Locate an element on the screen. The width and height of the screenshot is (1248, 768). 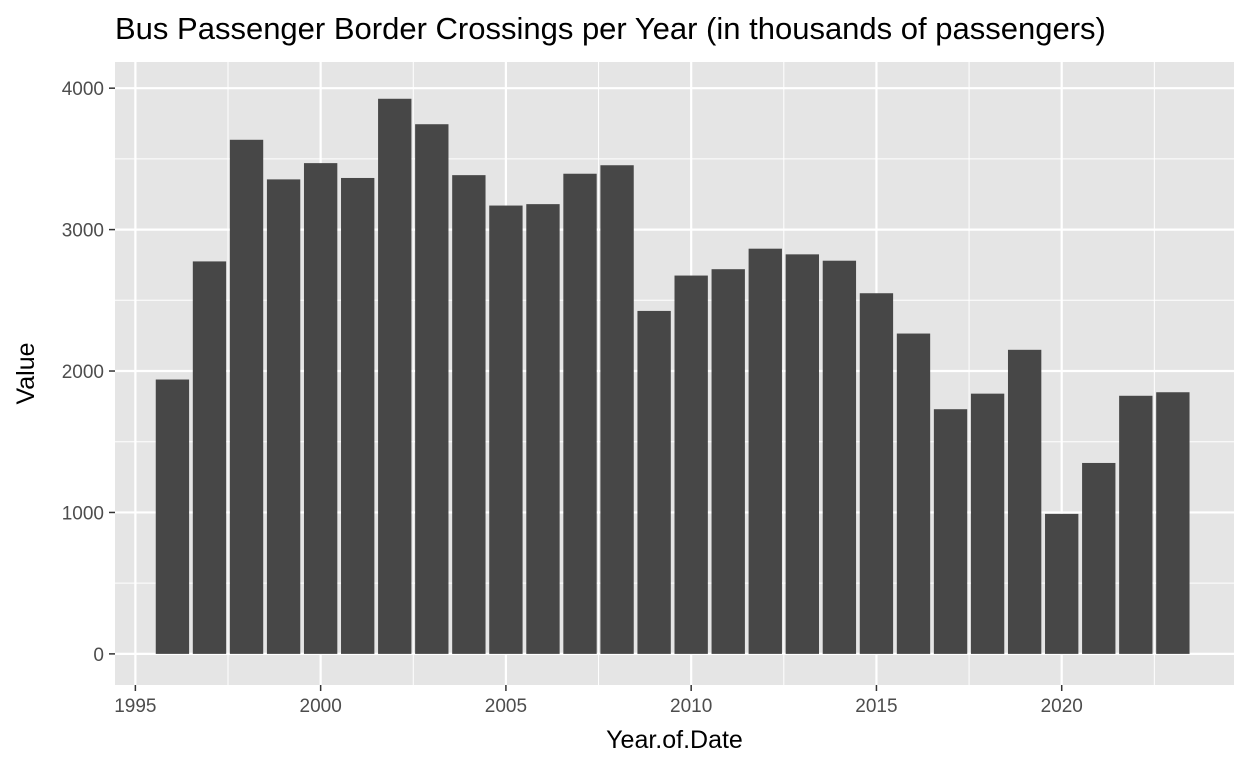
y-tick-label: 1000 is located at coordinates (83, 513).